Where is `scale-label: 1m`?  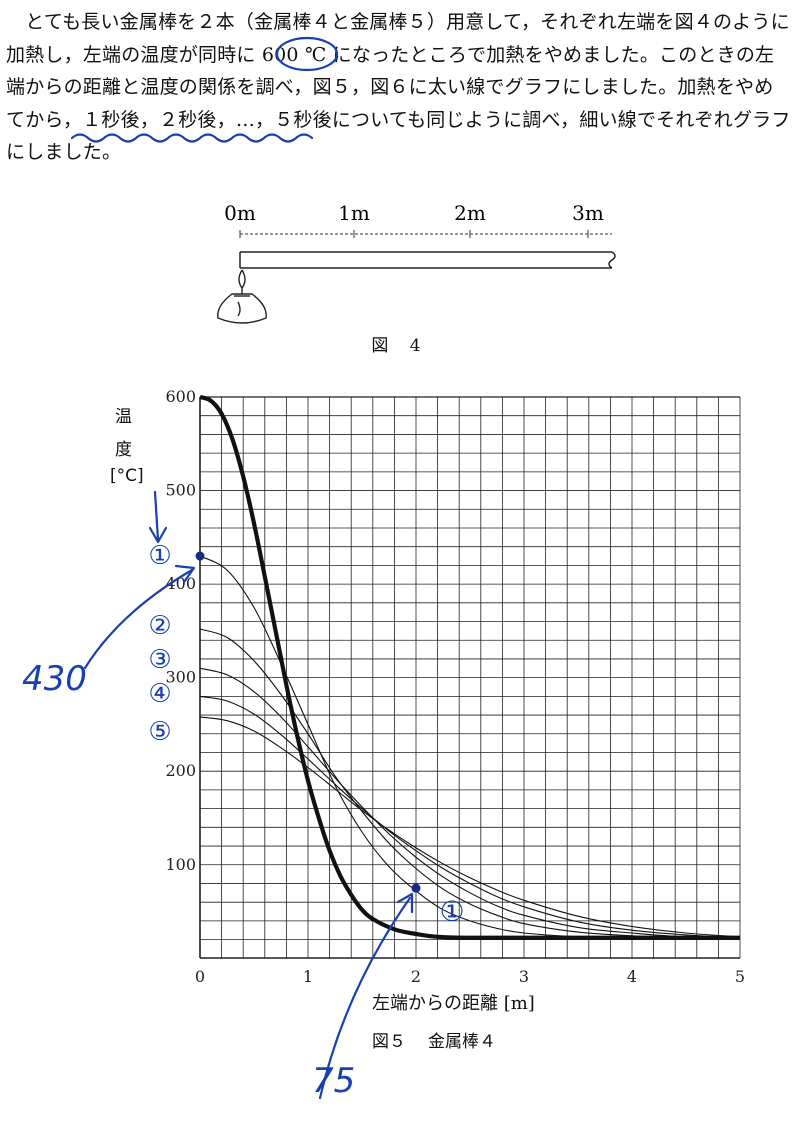
scale-label: 1m is located at coordinates (354, 213).